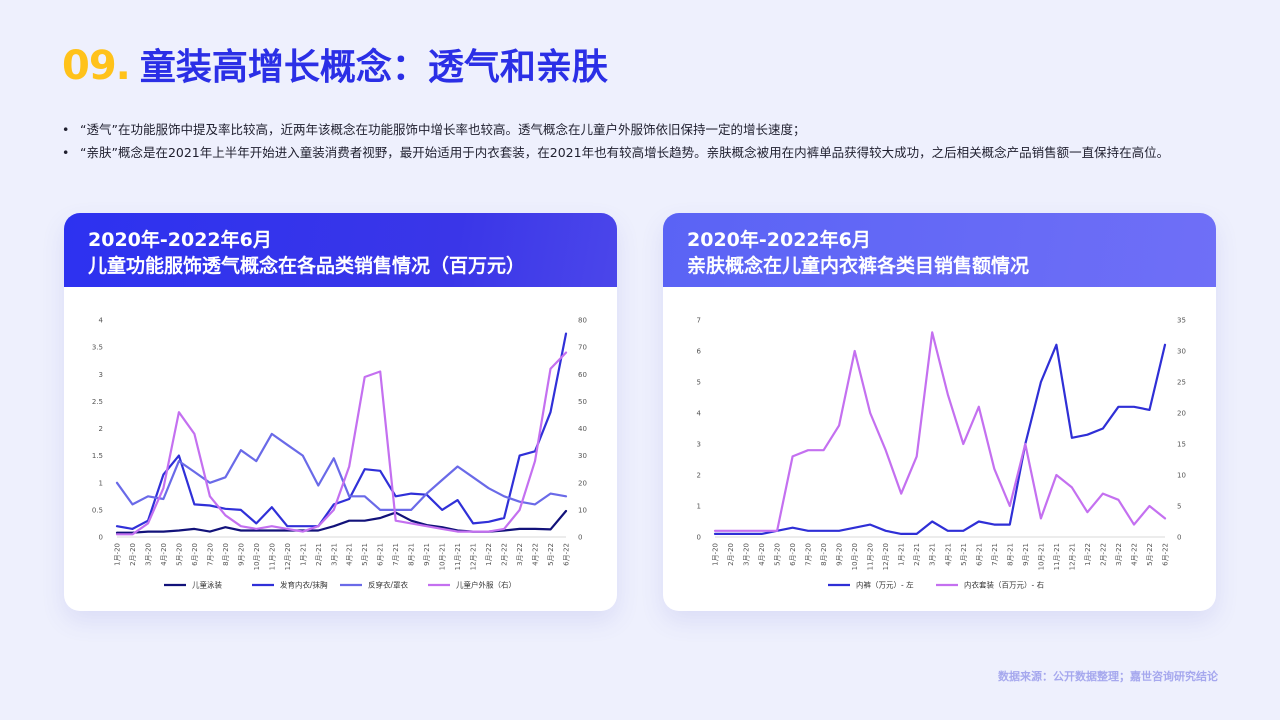 The image size is (1280, 720). What do you see at coordinates (340, 250) in the screenshot?
I see `chart-card-header: 2020年-2022年6月 儿童功能服饰透气概念在各品类销售情况（百万元）` at bounding box center [340, 250].